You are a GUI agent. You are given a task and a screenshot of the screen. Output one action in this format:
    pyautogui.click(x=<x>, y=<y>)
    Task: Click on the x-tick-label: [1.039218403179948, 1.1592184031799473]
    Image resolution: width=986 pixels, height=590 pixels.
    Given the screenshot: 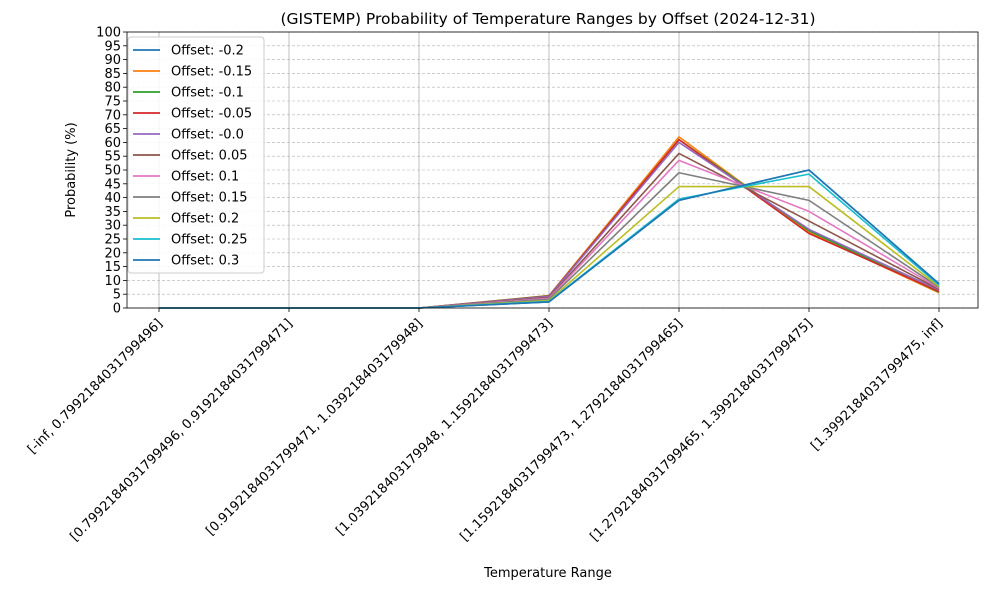 What is the action you would take?
    pyautogui.click(x=444, y=427)
    